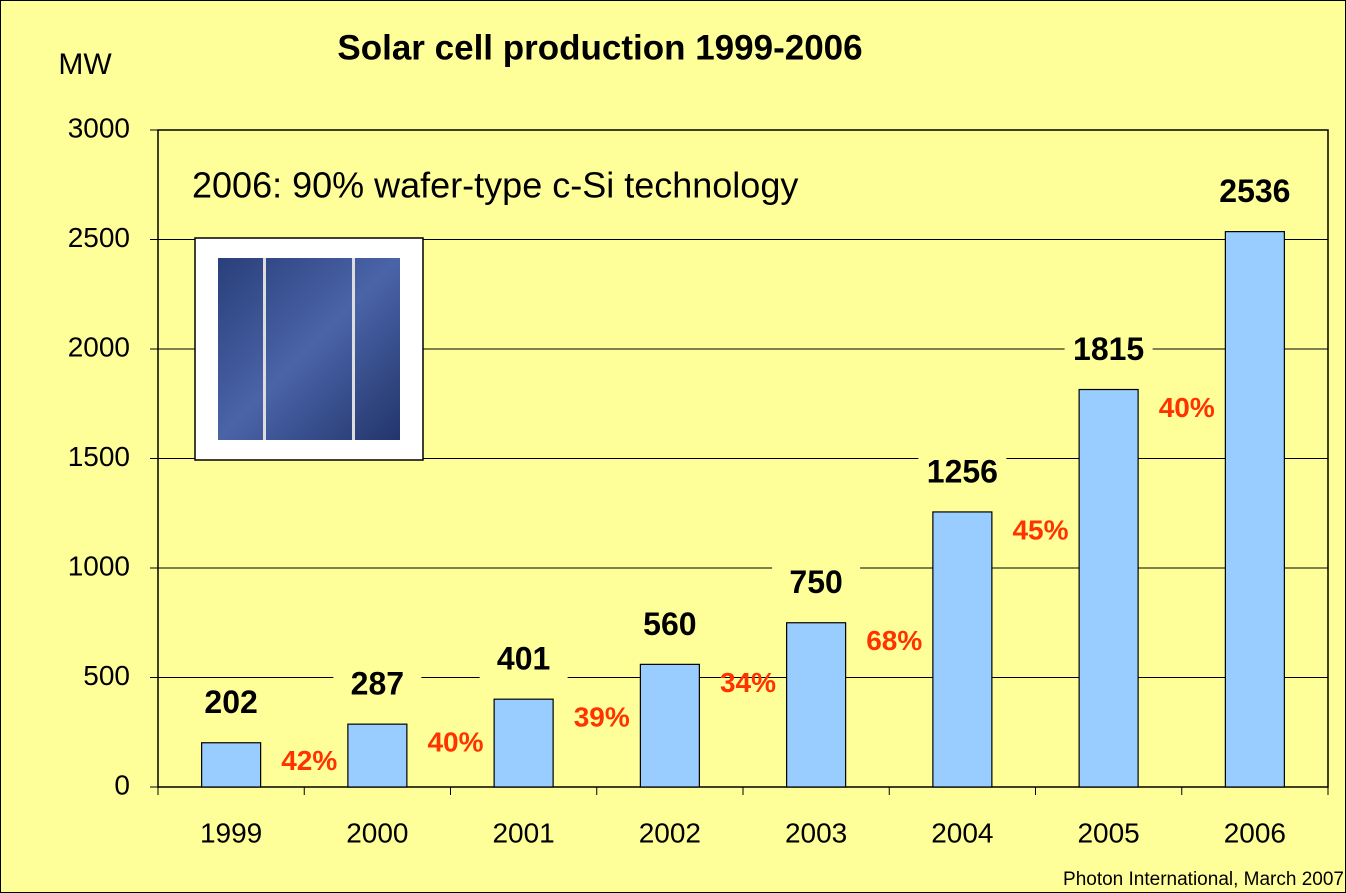 This screenshot has height=893, width=1346. What do you see at coordinates (85, 64) in the screenshot?
I see `y-axis-label: MW` at bounding box center [85, 64].